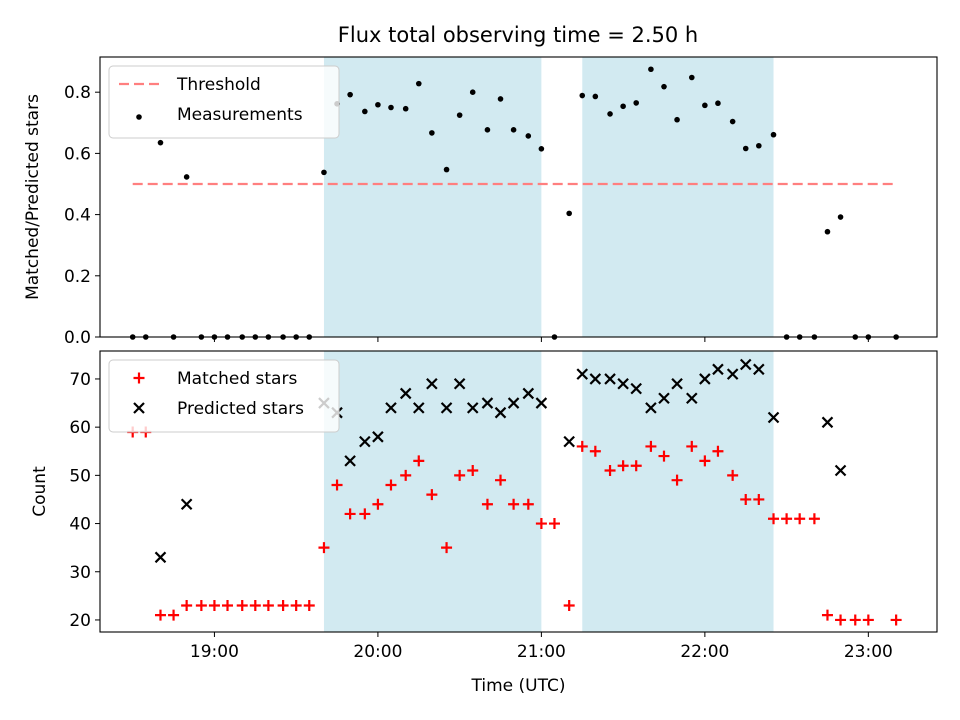 Image resolution: width=960 pixels, height=720 pixels. What do you see at coordinates (224, 102) in the screenshot?
I see `legend-box` at bounding box center [224, 102].